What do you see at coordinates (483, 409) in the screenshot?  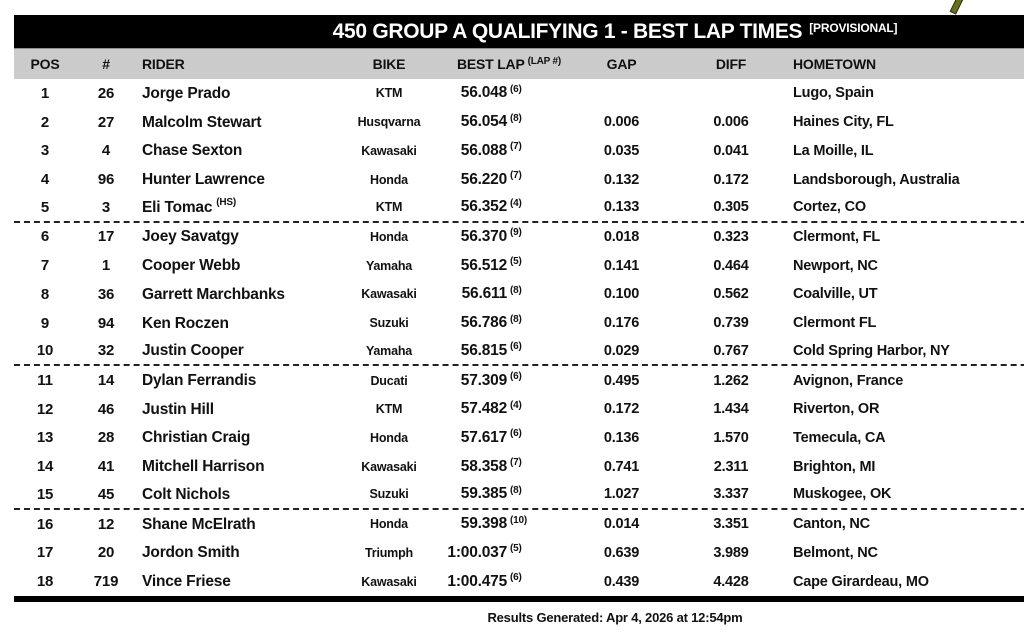 I see `best-lap-time: 57.482` at bounding box center [483, 409].